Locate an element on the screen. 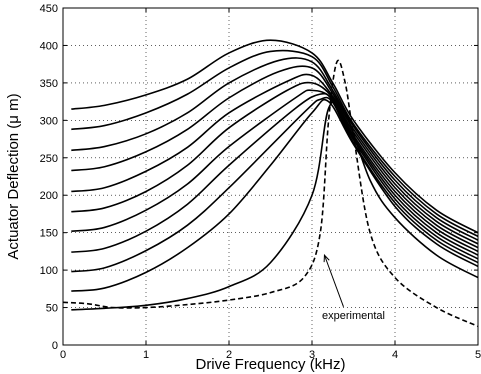 This screenshot has width=481, height=374. x-tick-label: 5 is located at coordinates (478, 355).